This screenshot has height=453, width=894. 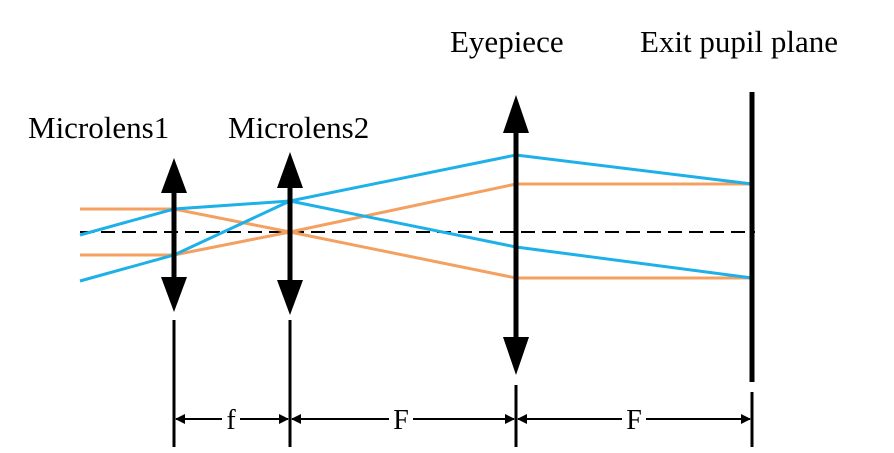 What do you see at coordinates (507, 41) in the screenshot?
I see `label-eyepiece: Eyepiece` at bounding box center [507, 41].